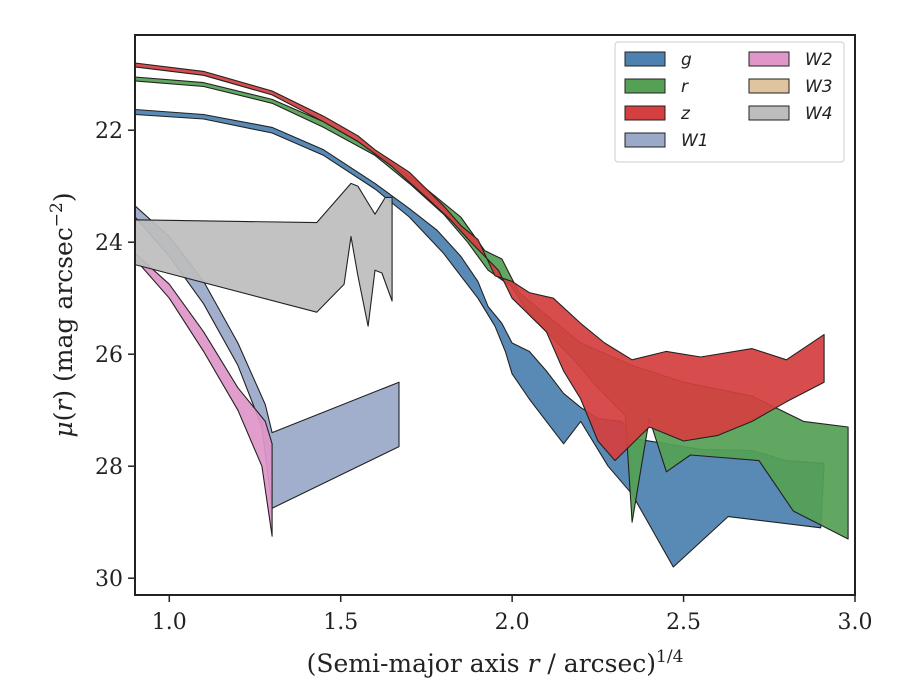 This screenshot has height=700, width=900. What do you see at coordinates (683, 622) in the screenshot?
I see `x-tick-label: 2.5` at bounding box center [683, 622].